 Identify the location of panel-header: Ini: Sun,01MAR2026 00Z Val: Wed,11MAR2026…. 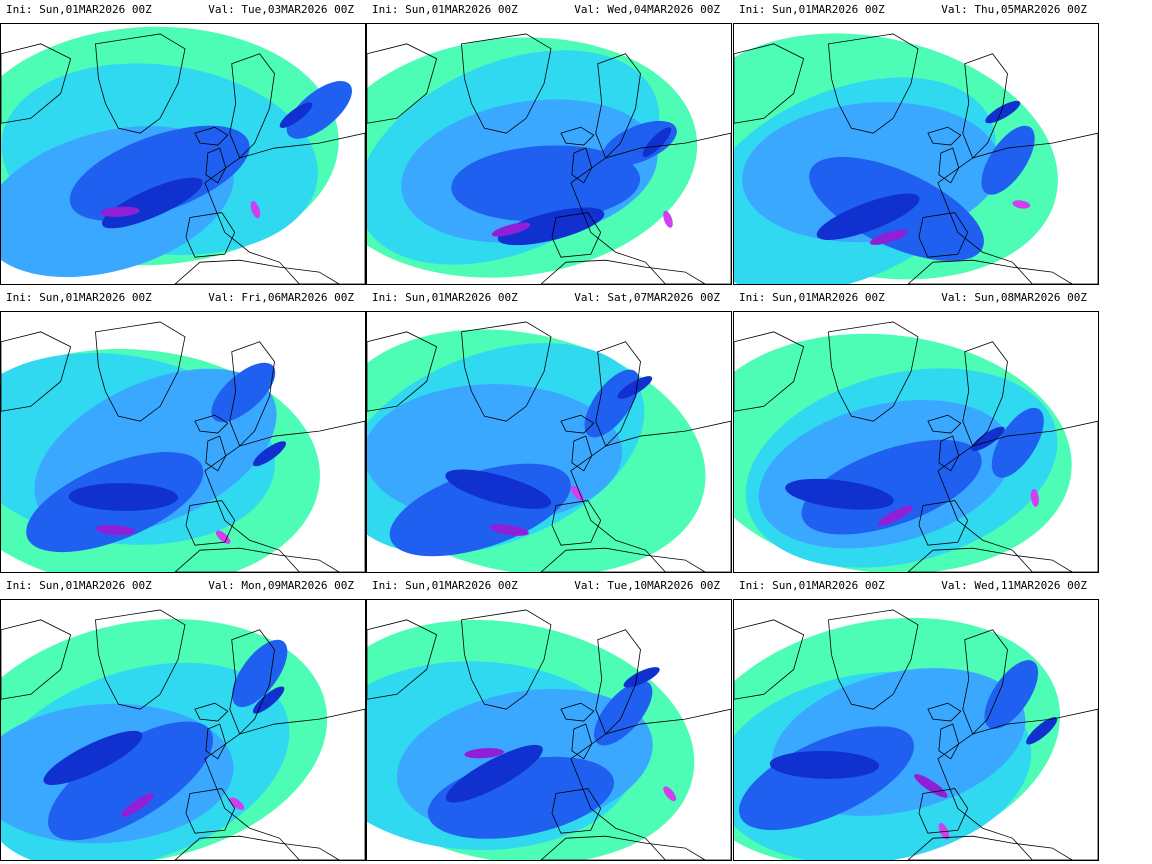
(916, 586).